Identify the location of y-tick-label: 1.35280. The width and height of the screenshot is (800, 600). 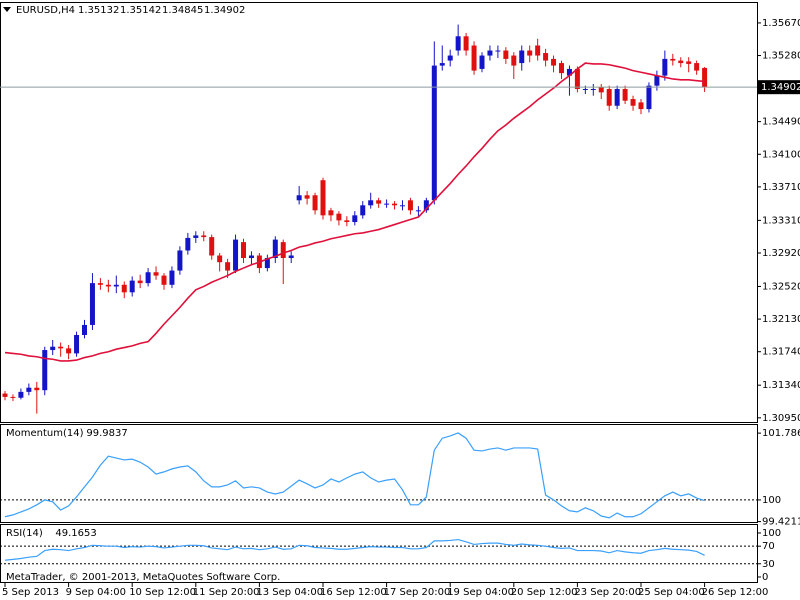
(781, 56).